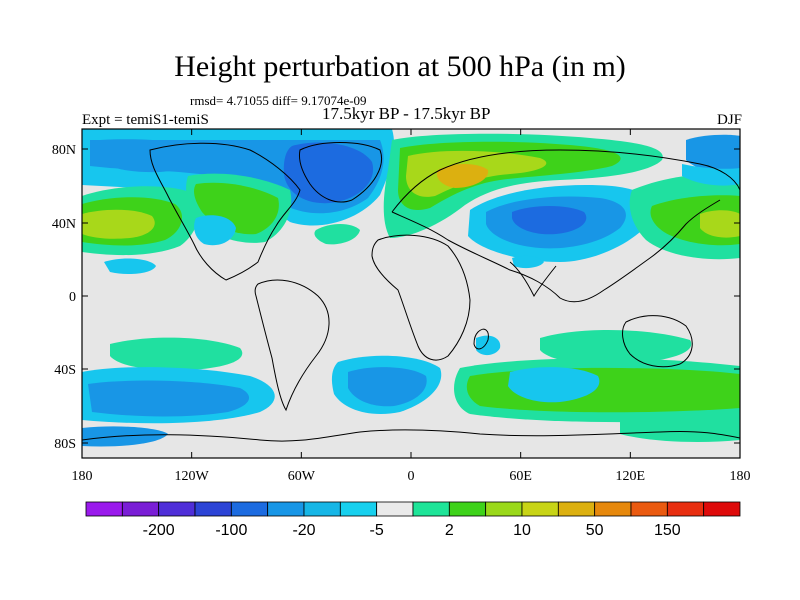  Describe the element at coordinates (145, 120) in the screenshot. I see `experiment-label: Expt = temiS1-temiS` at that location.